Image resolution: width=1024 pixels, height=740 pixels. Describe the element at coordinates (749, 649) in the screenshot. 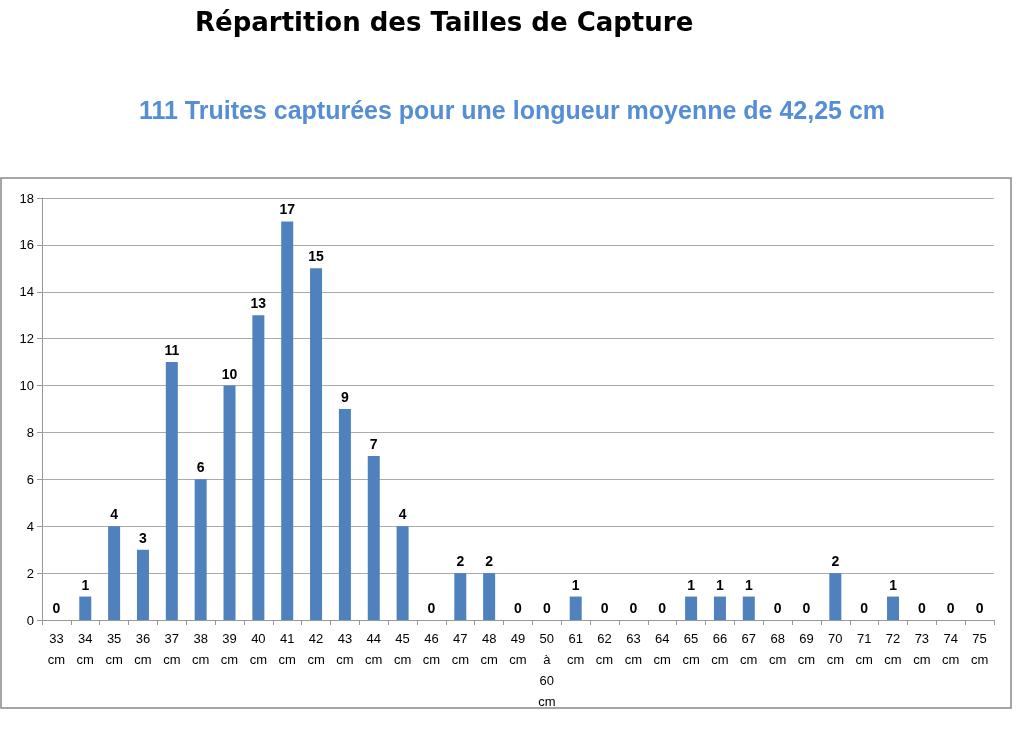

I see `x-tick-label: 67 cm` at that location.